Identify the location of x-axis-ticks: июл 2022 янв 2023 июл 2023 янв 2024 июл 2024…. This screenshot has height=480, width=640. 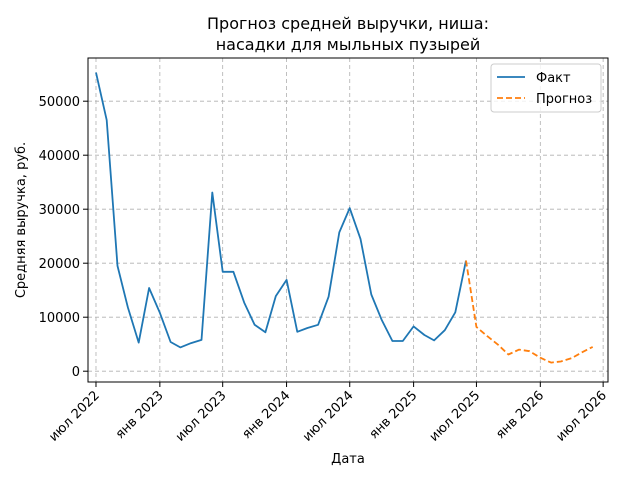
(328, 413).